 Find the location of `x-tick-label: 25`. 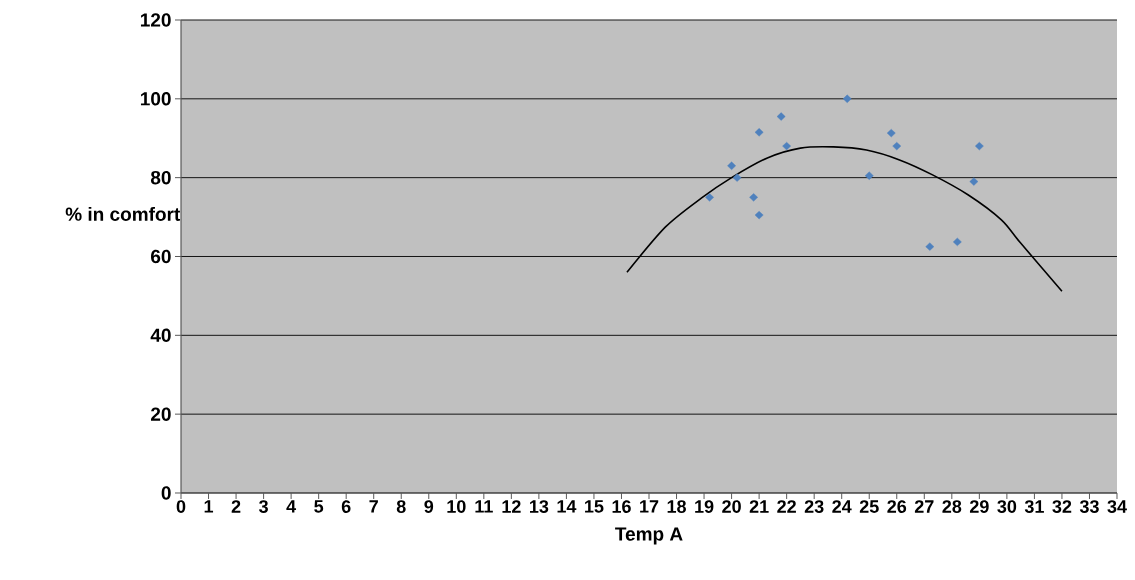

x-tick-label: 25 is located at coordinates (869, 506).